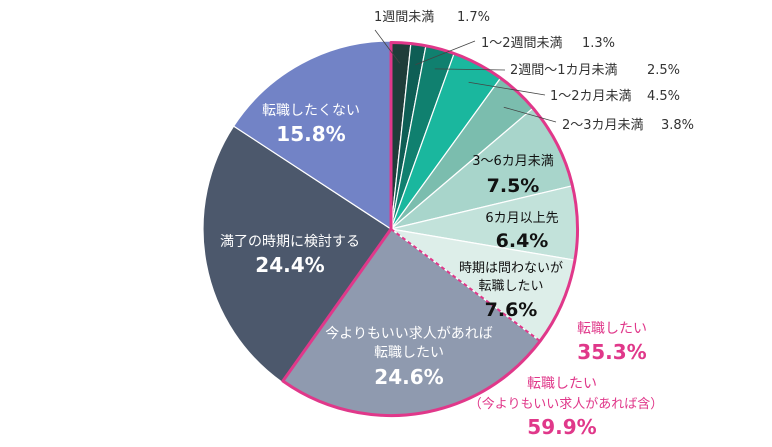 The width and height of the screenshot is (772, 447). What do you see at coordinates (404, 17) in the screenshot?
I see `label-slice-0: 1週間未満` at bounding box center [404, 17].